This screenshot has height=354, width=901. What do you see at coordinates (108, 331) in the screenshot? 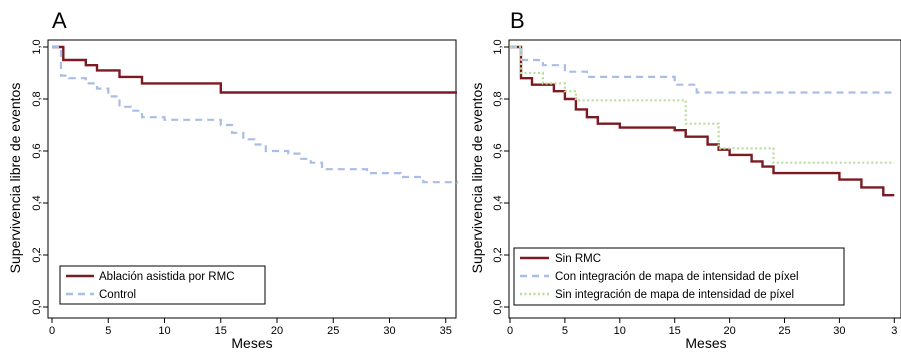
I see `x-tick-label-a-5: 5` at bounding box center [108, 331].